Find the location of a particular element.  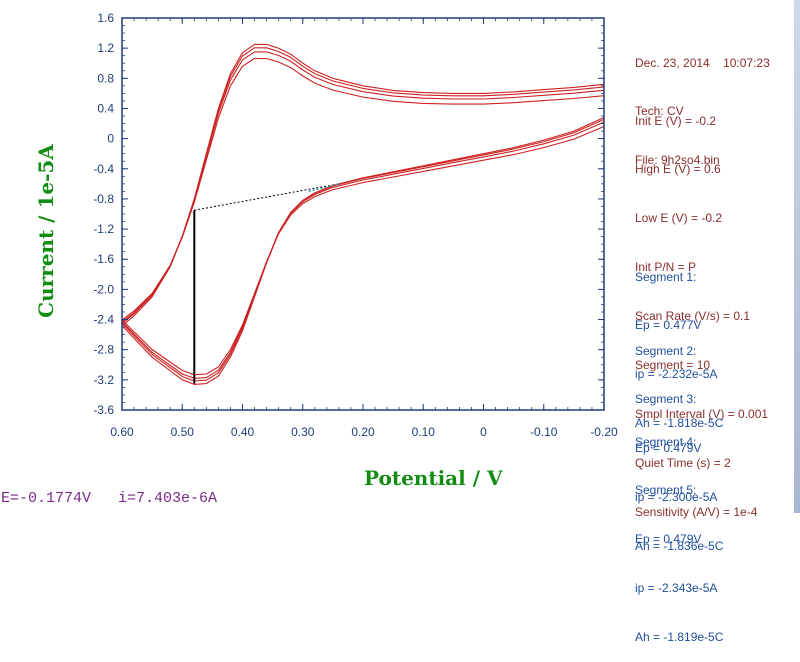

tech-line: Tech: CV is located at coordinates (659, 111).